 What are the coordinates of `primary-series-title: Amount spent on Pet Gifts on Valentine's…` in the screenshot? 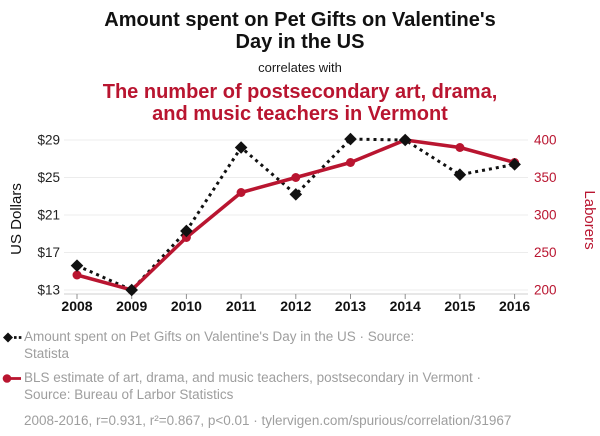 It's located at (300, 31).